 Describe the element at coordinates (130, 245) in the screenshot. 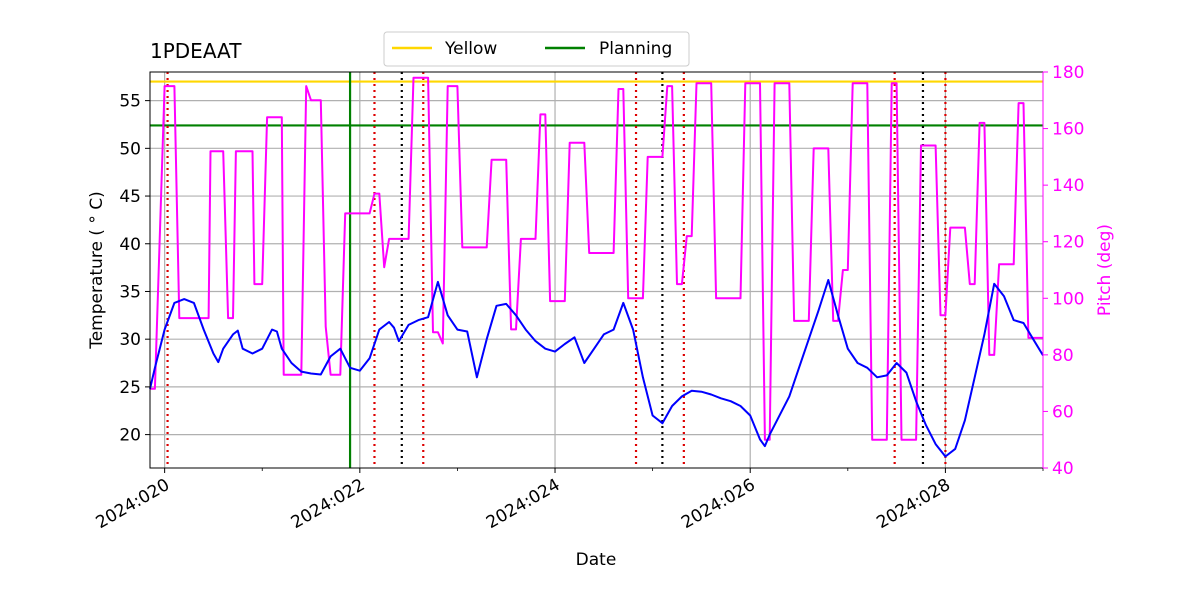

I see `y-tick-label: 40` at that location.